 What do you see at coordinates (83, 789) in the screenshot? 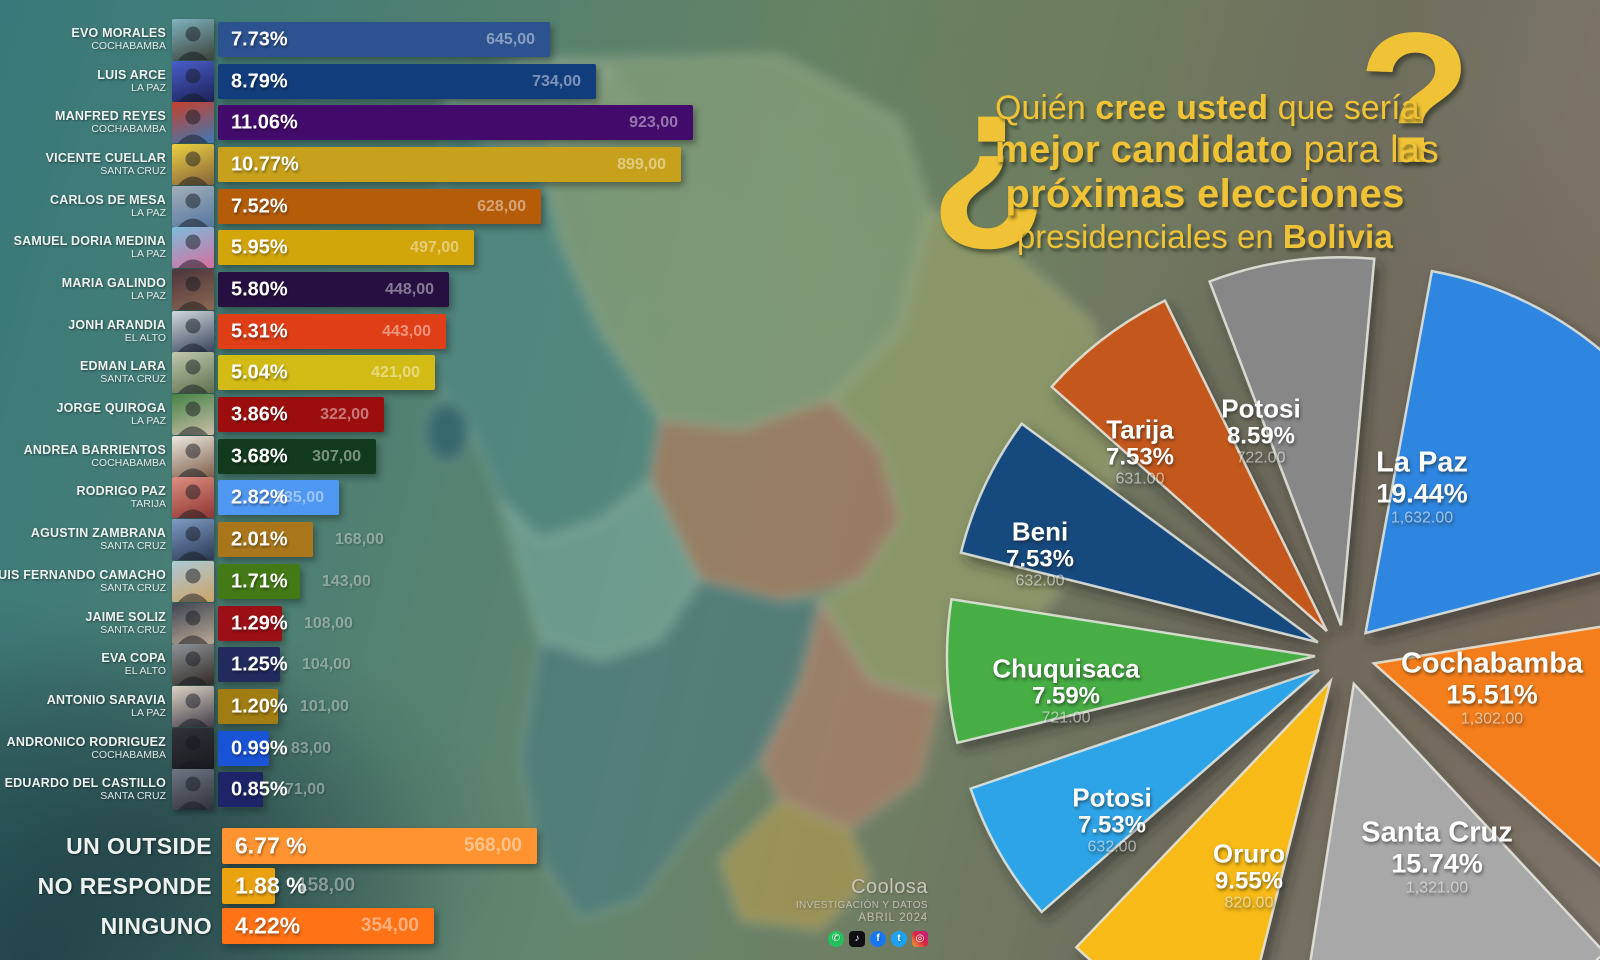
I see `row-label: EDUARDO DEL CASTILLO SANTA CRUZ` at bounding box center [83, 789].